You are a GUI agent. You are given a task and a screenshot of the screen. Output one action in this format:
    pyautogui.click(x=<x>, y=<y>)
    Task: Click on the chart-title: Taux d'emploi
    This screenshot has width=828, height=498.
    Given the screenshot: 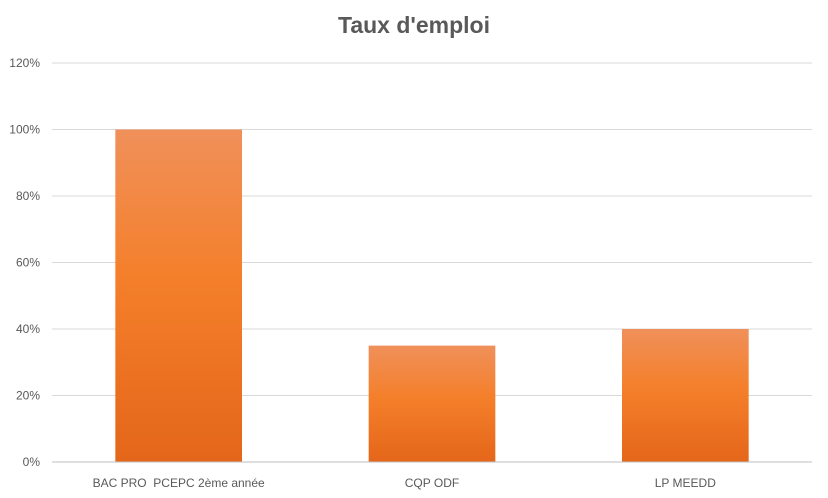 What is the action you would take?
    pyautogui.click(x=413, y=25)
    